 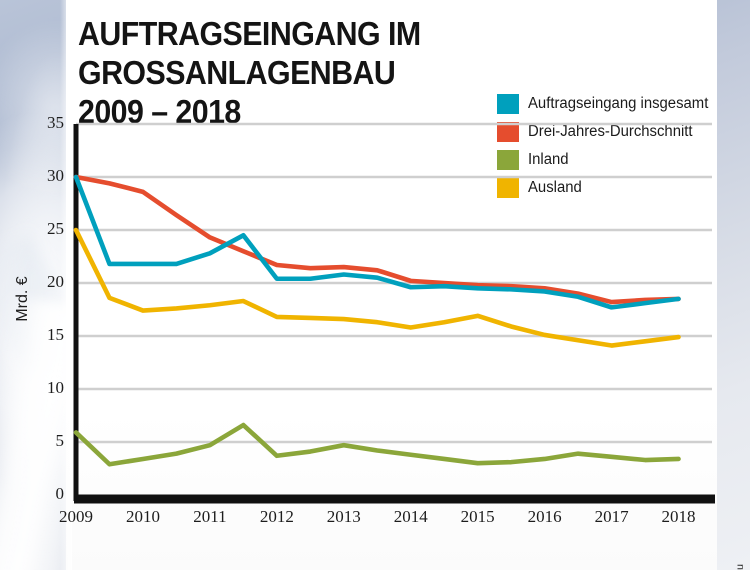 I want to click on y-tick-0: 0, so click(x=60, y=493).